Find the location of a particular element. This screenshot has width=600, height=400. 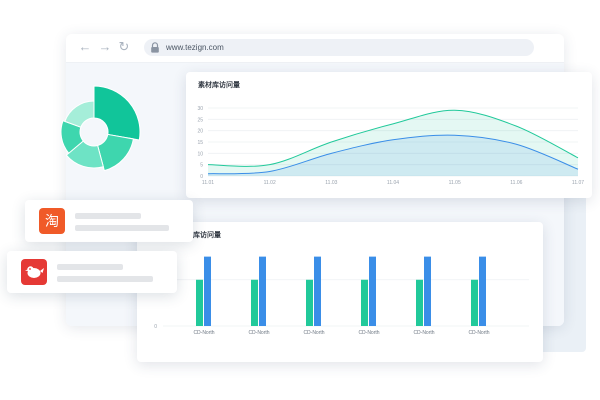

address-bar: www.tezign.com is located at coordinates (339, 47).